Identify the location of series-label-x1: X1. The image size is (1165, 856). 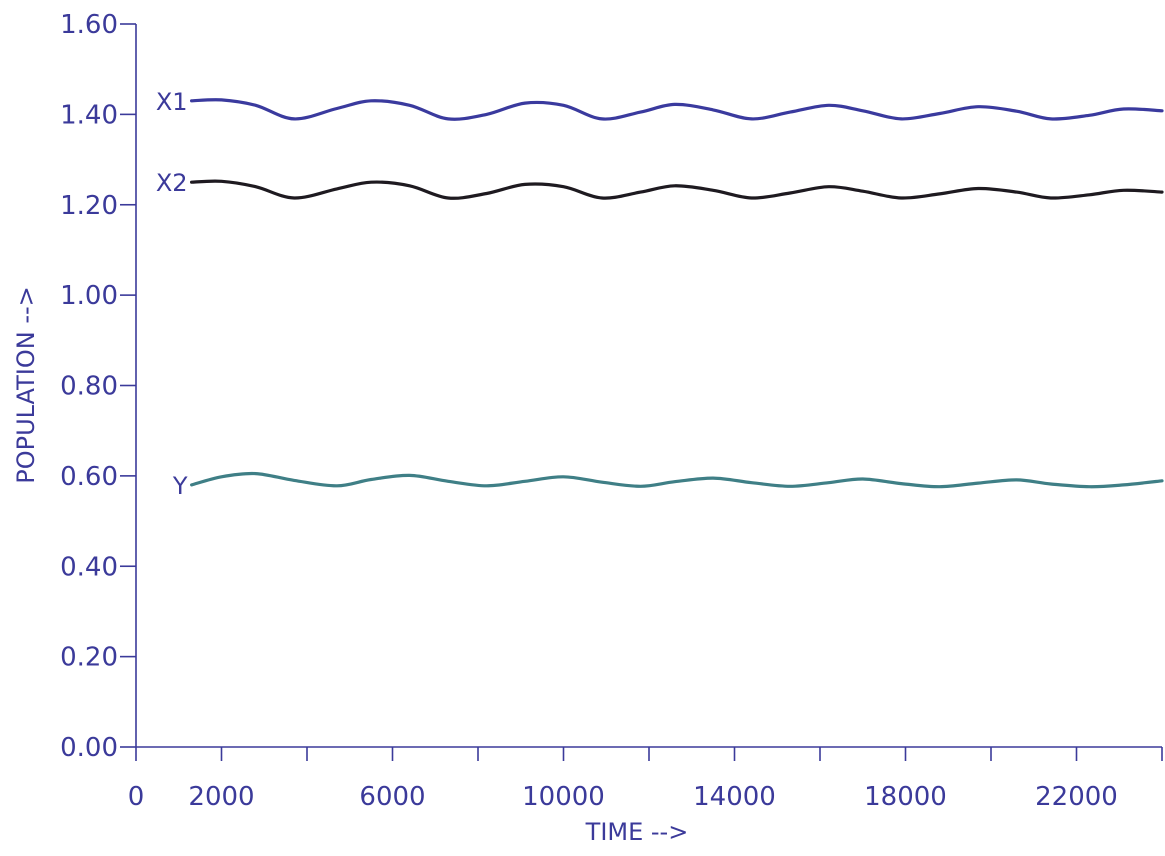
(172, 102).